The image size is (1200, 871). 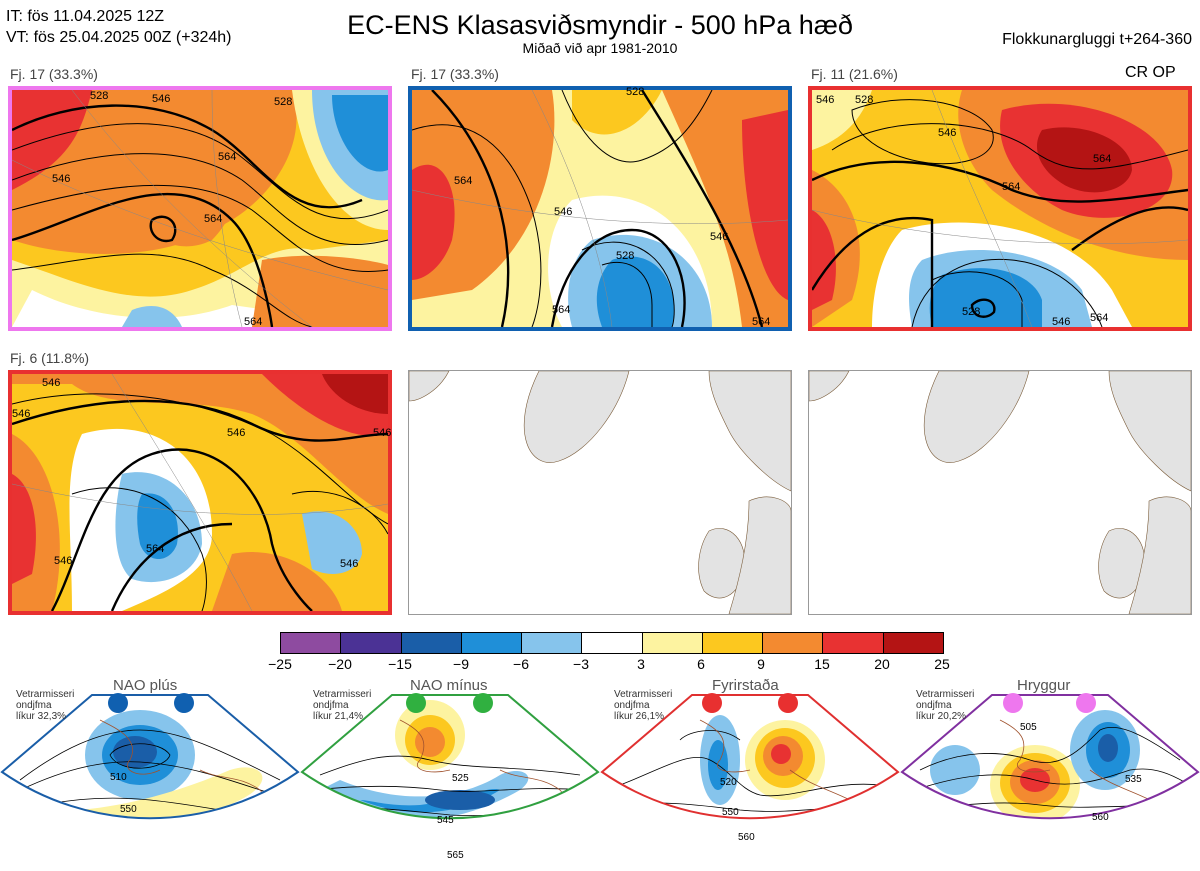 I want to click on colorbar-tick: −25, so click(x=280, y=664).